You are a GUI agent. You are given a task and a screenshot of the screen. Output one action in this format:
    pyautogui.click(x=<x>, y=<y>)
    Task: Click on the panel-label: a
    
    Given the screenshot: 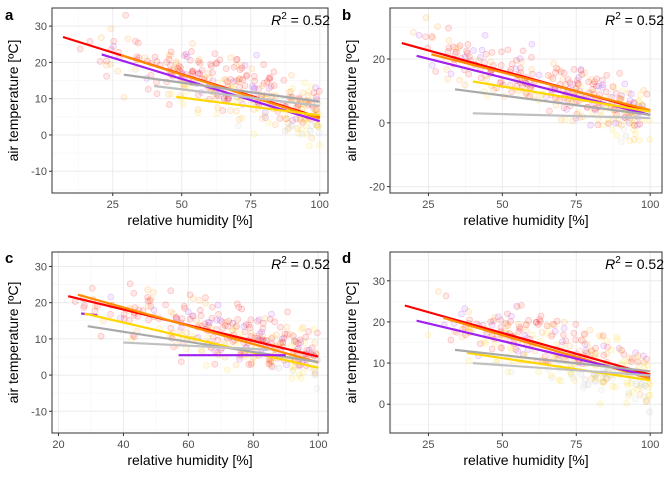 What is the action you would take?
    pyautogui.click(x=9, y=15)
    